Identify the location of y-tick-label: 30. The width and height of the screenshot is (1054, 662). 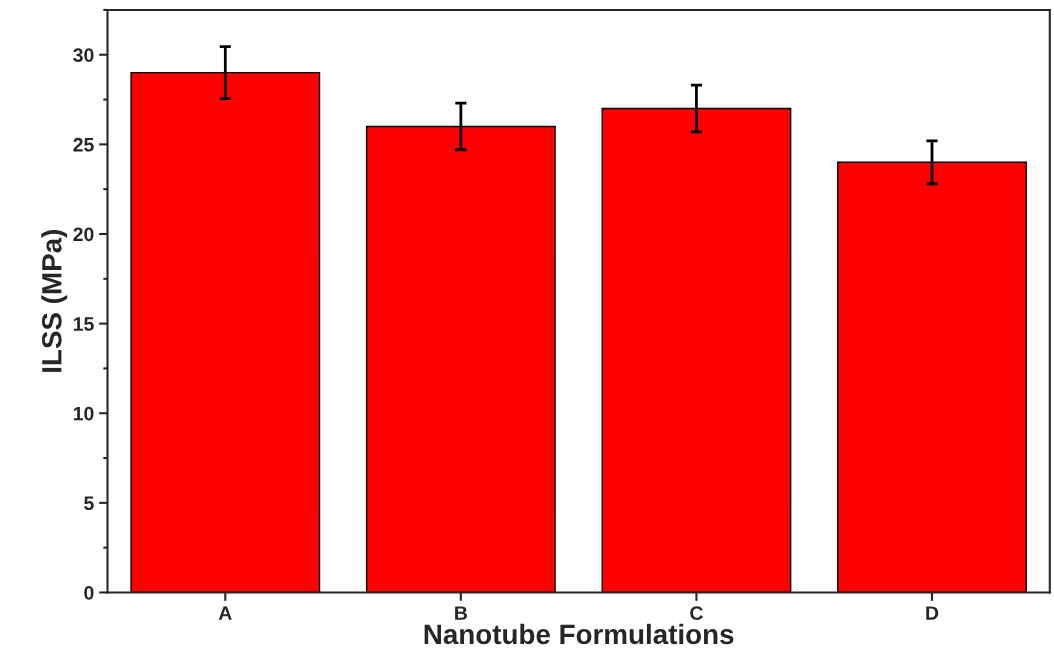
(83, 55).